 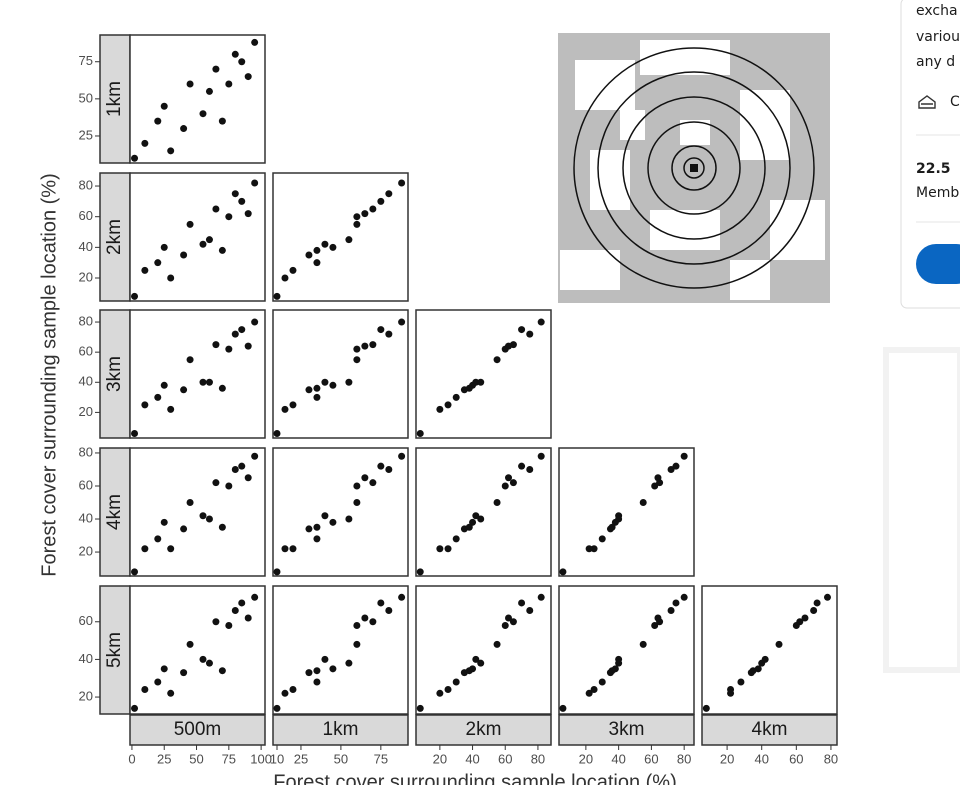 What do you see at coordinates (627, 729) in the screenshot?
I see `strip-label: 3km` at bounding box center [627, 729].